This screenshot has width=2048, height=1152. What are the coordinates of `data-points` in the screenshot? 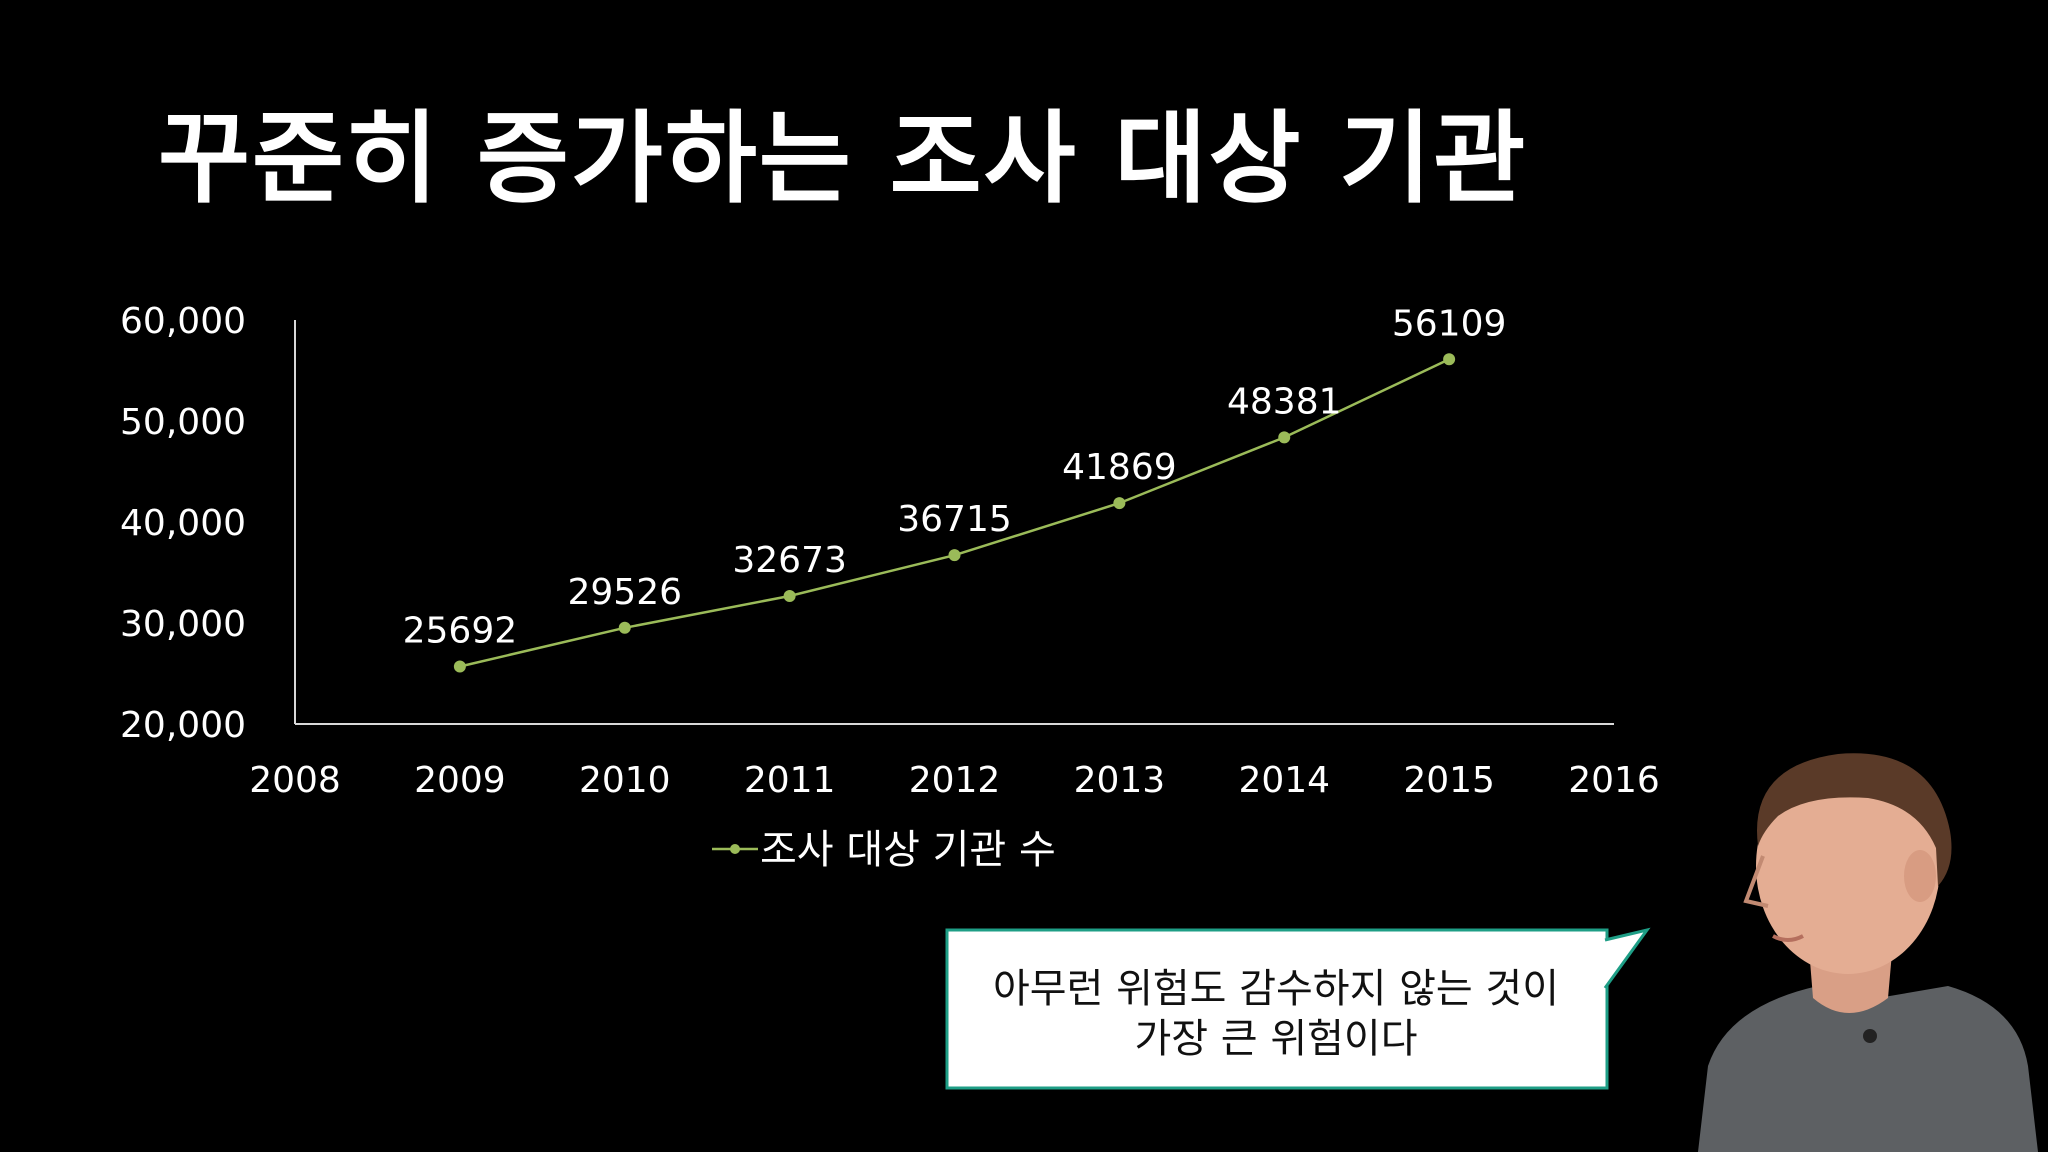 It's located at (954, 513).